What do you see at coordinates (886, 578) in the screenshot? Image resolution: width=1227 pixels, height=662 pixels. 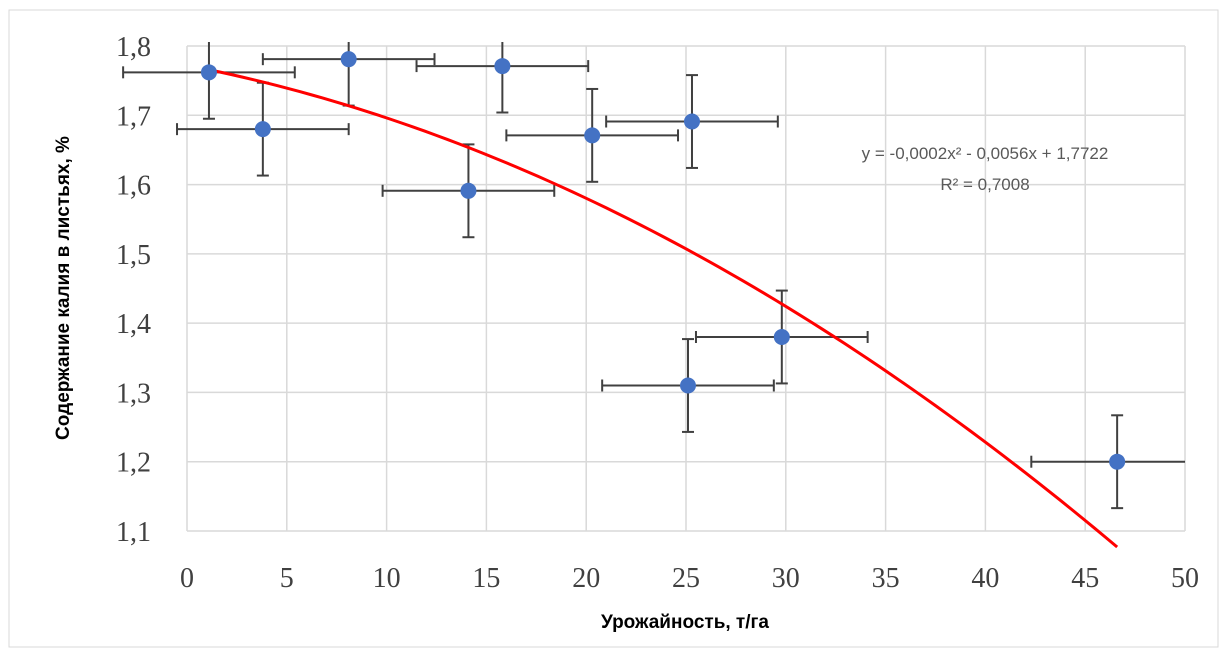 I see `x-tick-label: 35` at bounding box center [886, 578].